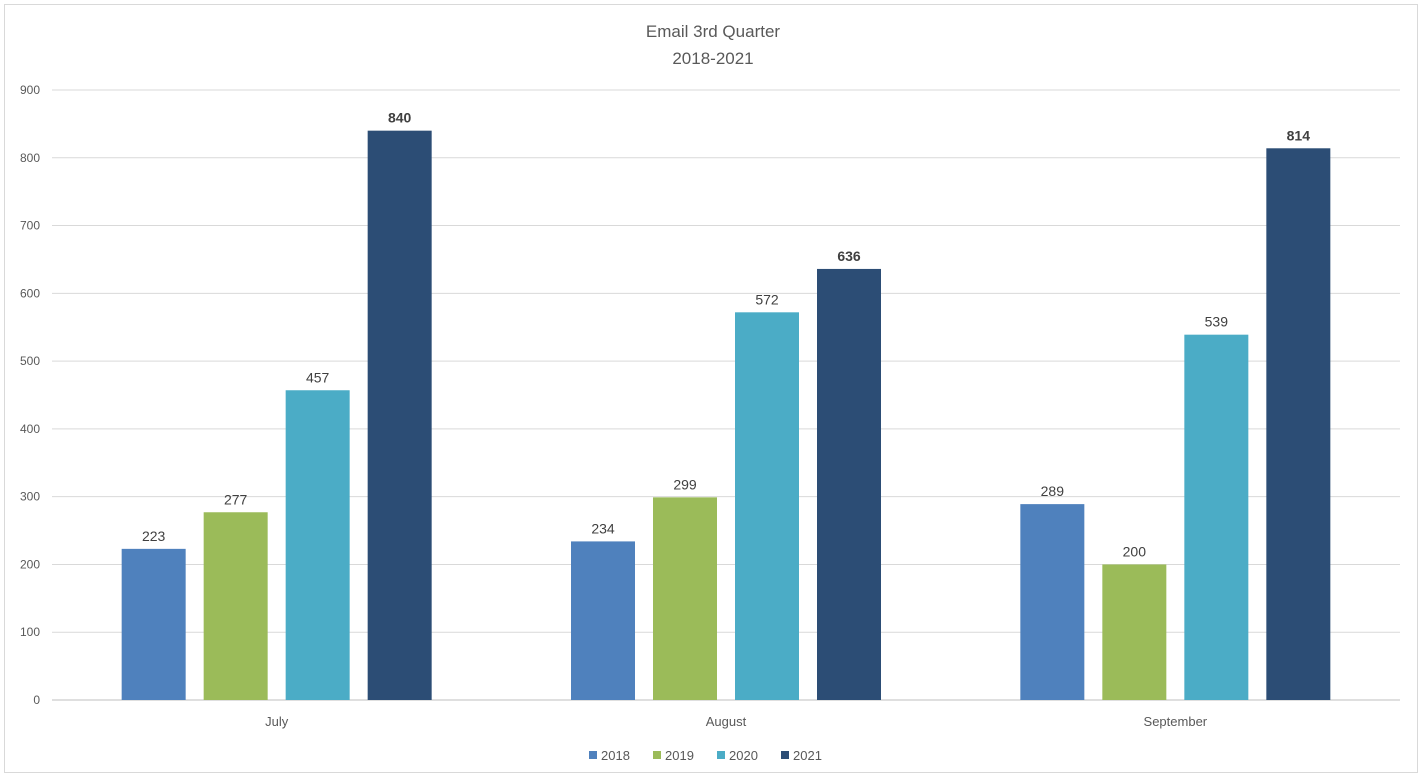 The image size is (1425, 777). What do you see at coordinates (849, 256) in the screenshot?
I see `data-label: 636` at bounding box center [849, 256].